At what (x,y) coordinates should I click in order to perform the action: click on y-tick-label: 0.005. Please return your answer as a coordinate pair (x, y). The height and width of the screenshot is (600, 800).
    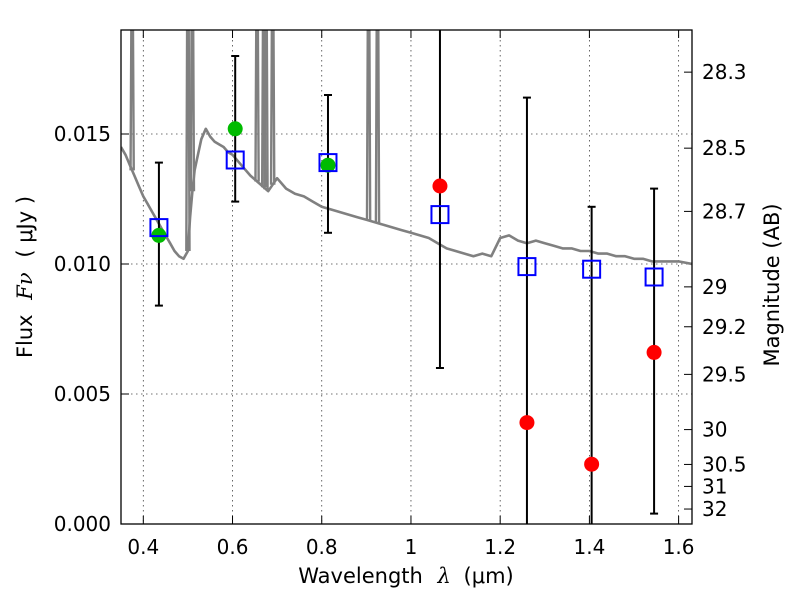
    Looking at the image, I should click on (82, 394).